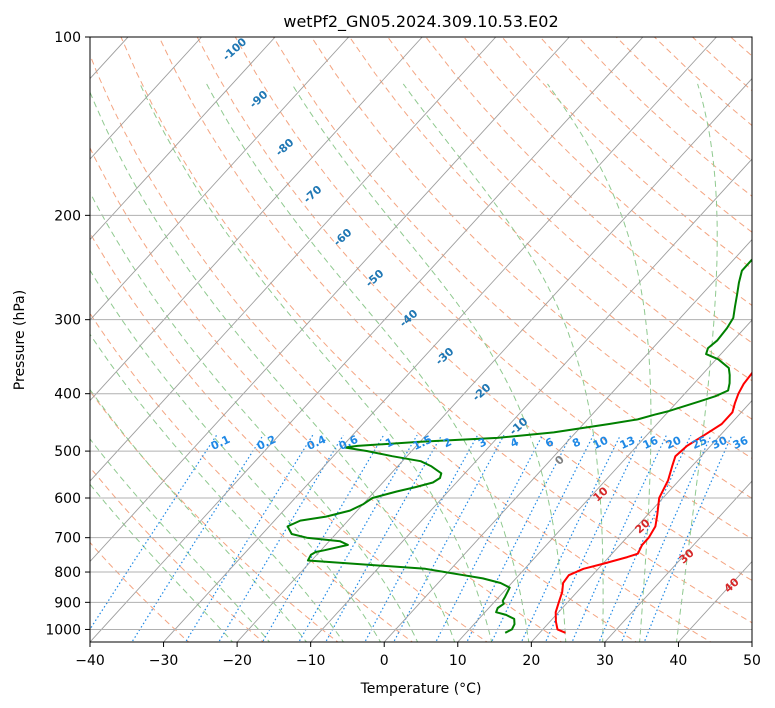 The image size is (775, 708). I want to click on x-tick-label: 40, so click(679, 661).